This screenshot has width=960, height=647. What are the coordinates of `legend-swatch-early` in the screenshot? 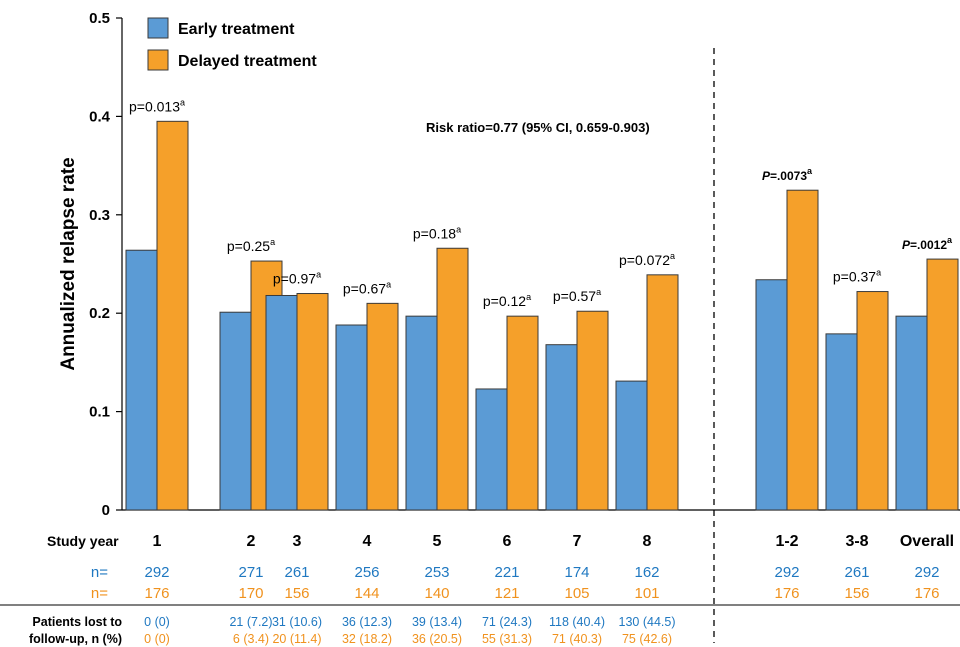 It's located at (158, 28).